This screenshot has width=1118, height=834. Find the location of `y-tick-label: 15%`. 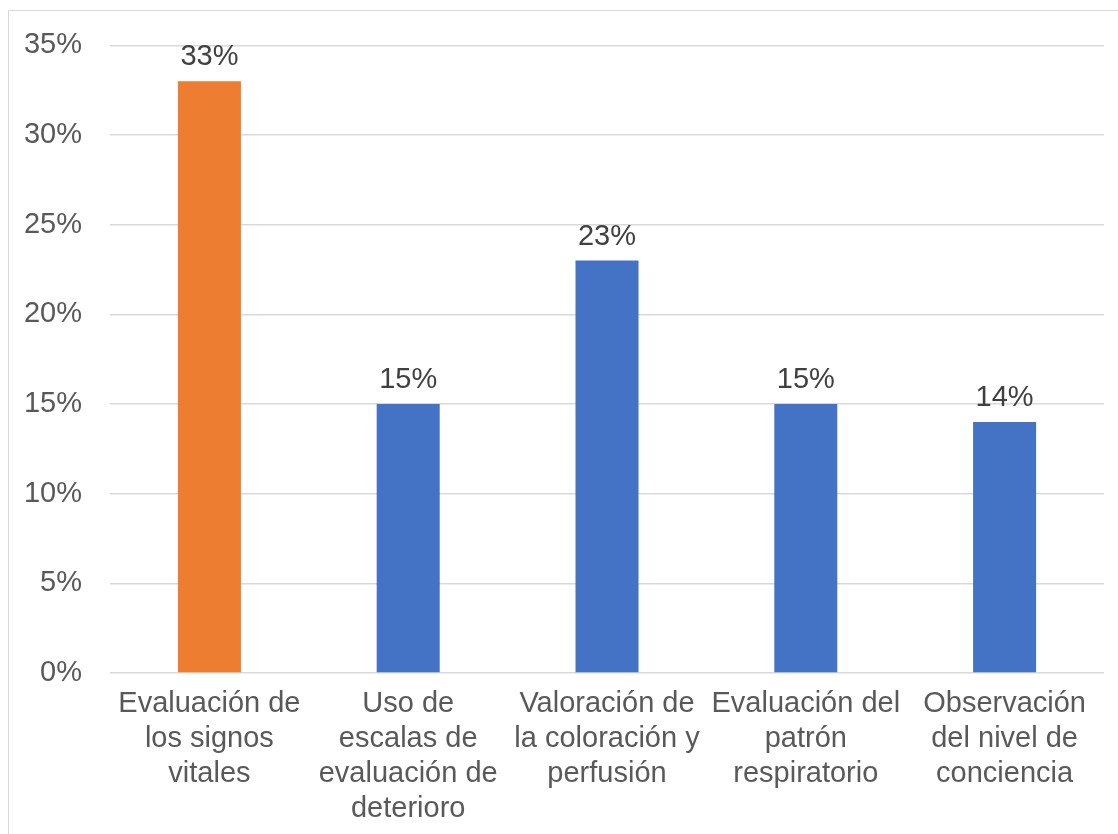

y-tick-label: 15% is located at coordinates (52, 402).